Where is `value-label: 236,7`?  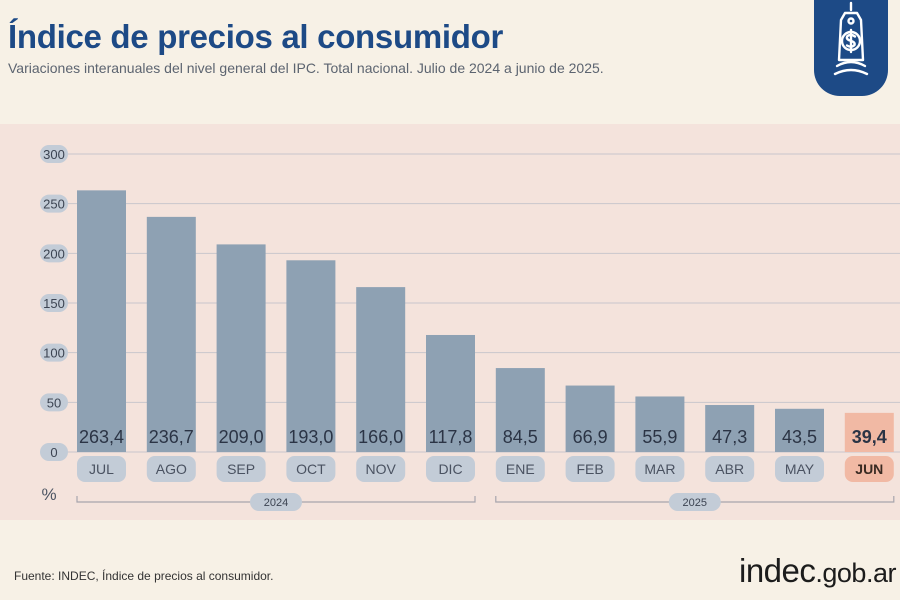
value-label: 236,7 is located at coordinates (171, 437).